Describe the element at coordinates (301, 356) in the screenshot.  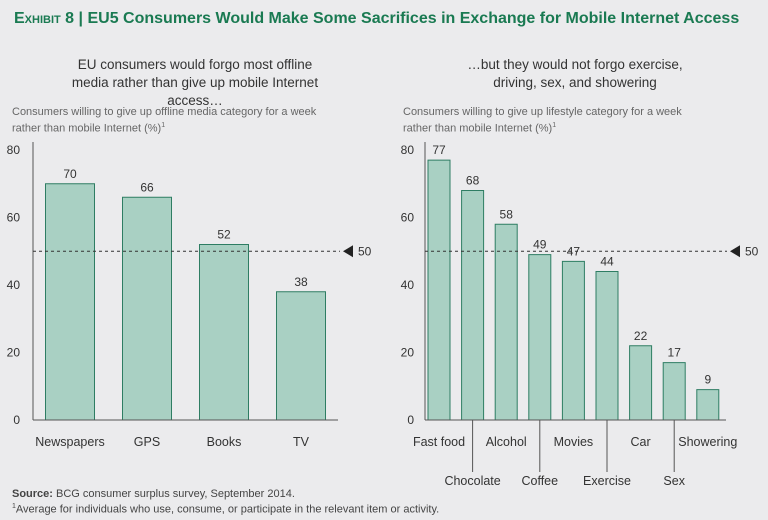
I see `left-bar-tv` at that location.